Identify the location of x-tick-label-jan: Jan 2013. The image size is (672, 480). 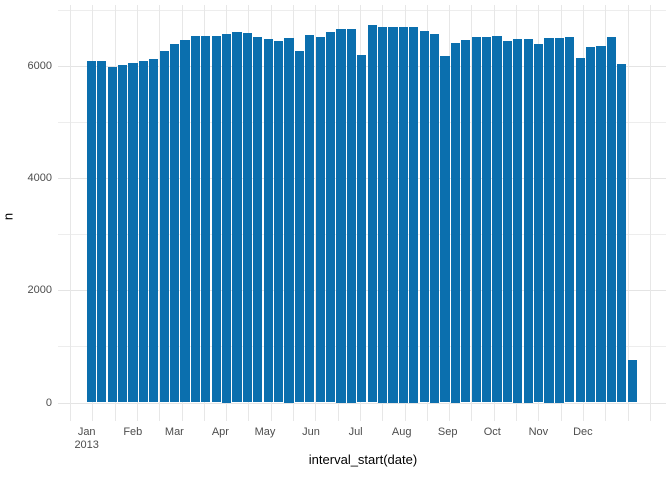
(87, 439).